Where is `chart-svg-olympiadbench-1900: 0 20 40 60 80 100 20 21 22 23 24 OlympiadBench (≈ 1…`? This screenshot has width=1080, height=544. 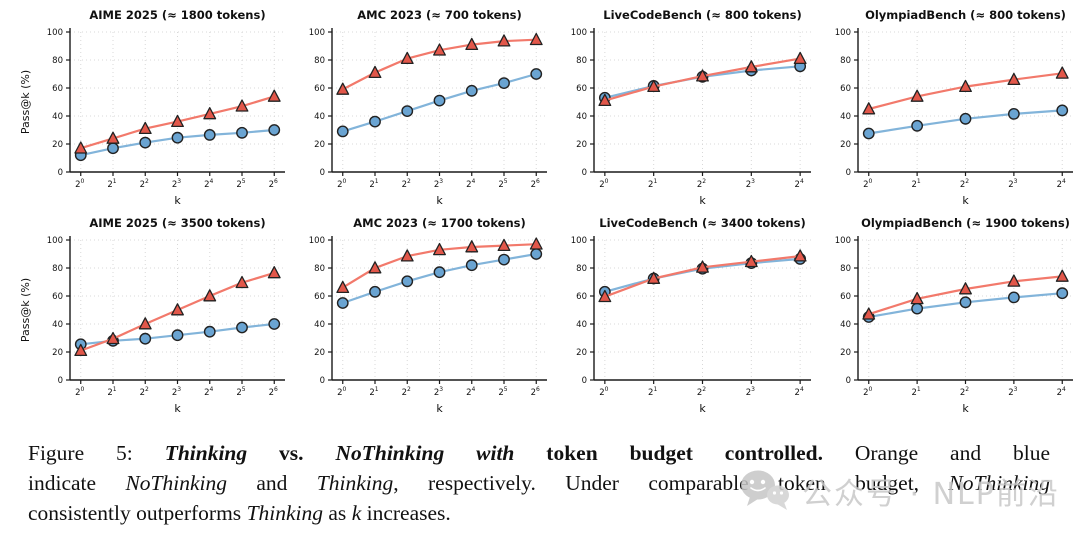 chart-svg-olympiadbench-1900: 0 20 40 60 80 100 20 21 22 23 24 OlympiadBench (≈ 1… is located at coordinates (954, 315).